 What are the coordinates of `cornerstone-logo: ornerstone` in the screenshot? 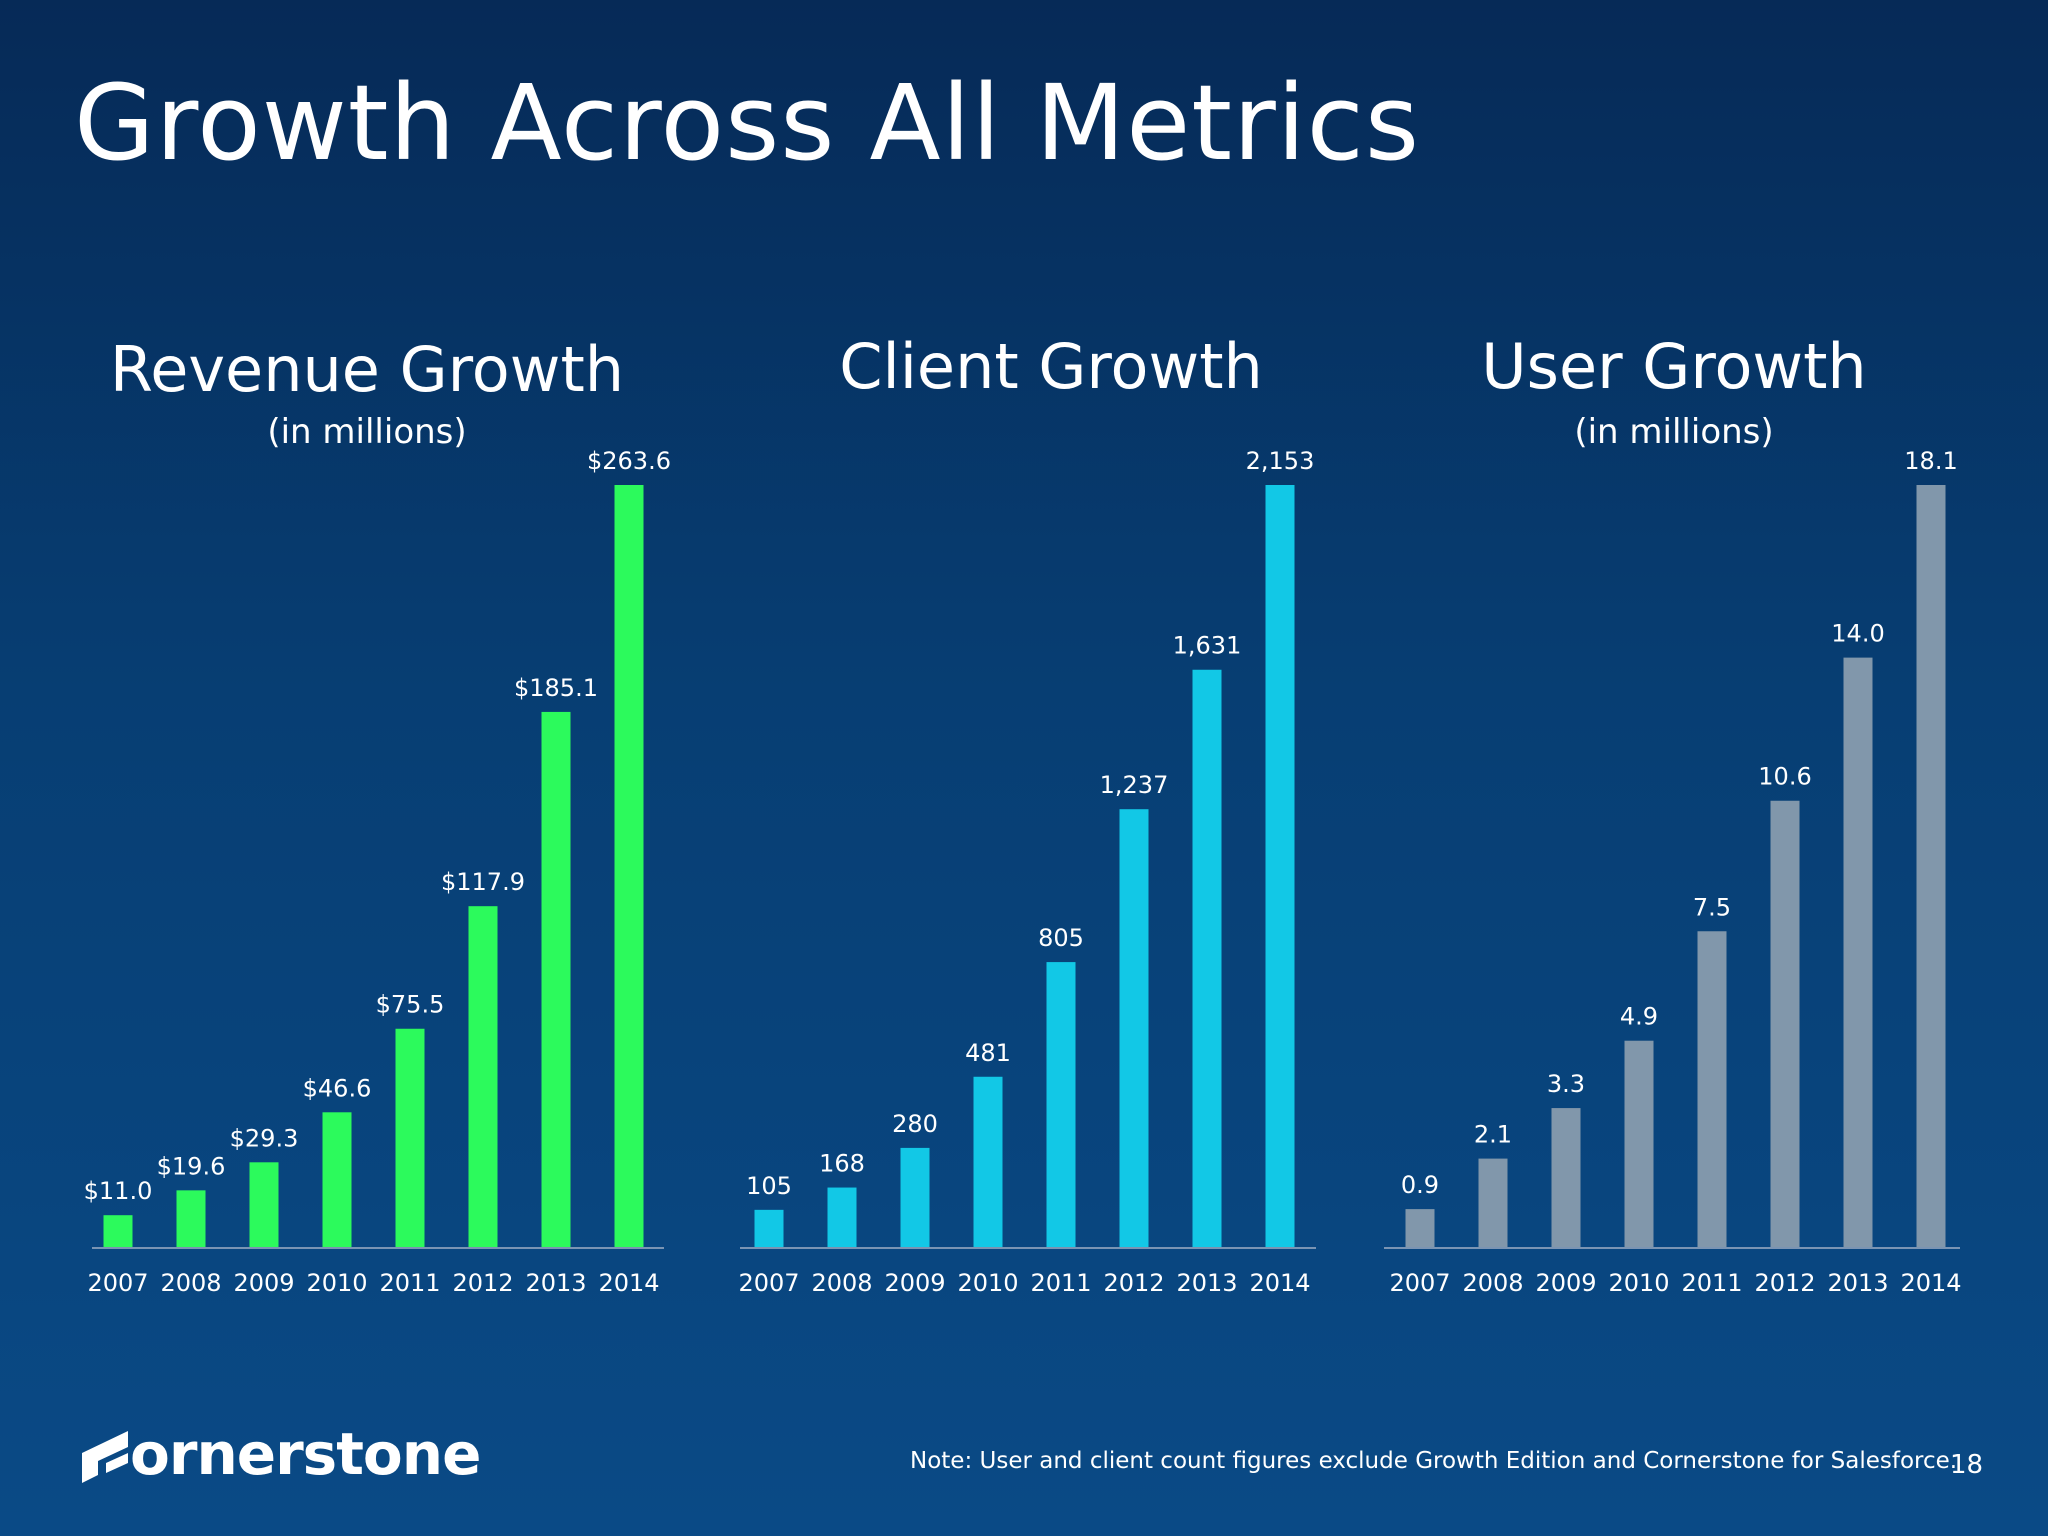 It's located at (279, 1454).